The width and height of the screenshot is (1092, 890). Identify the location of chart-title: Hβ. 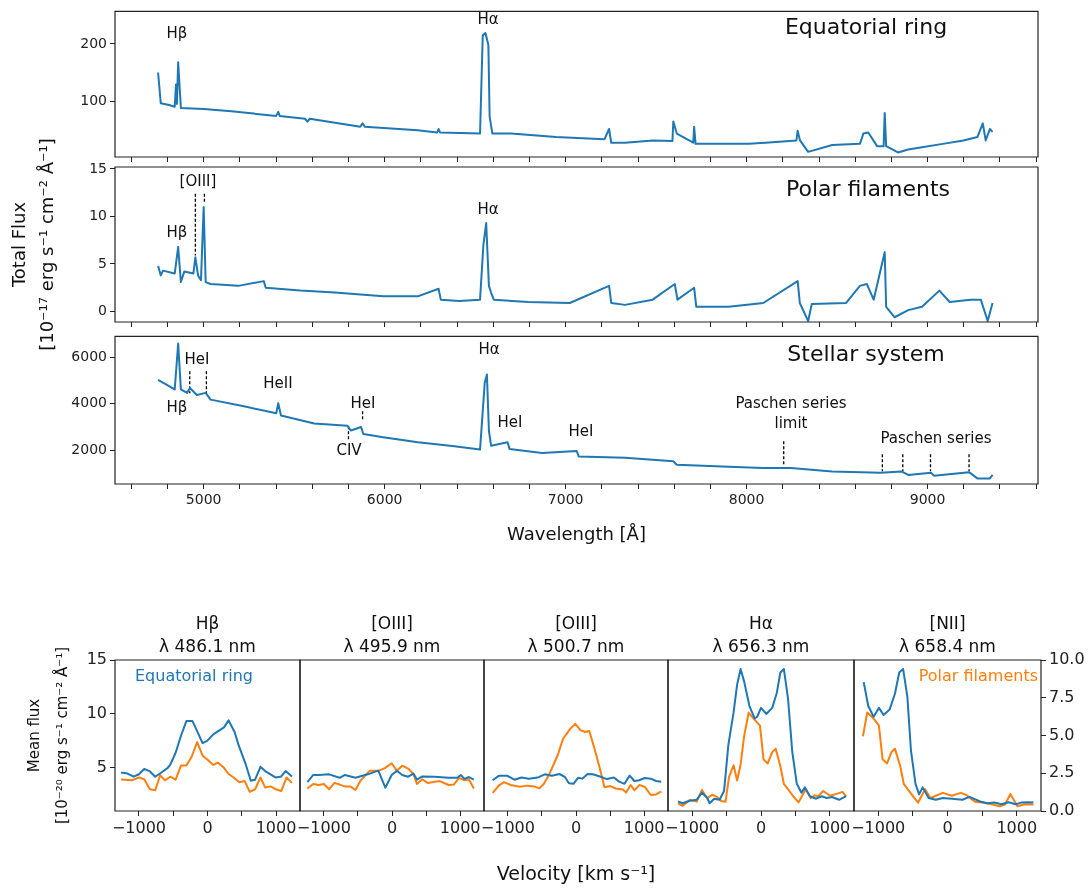
(207, 623).